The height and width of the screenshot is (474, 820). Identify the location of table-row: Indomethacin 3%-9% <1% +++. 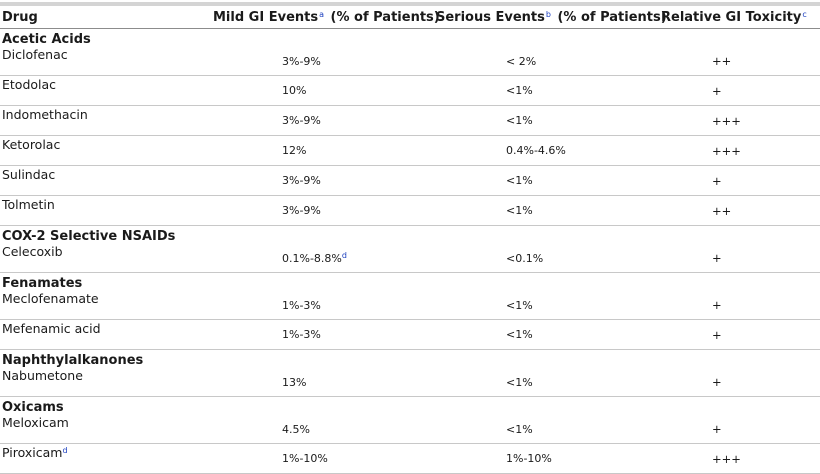
(410, 120).